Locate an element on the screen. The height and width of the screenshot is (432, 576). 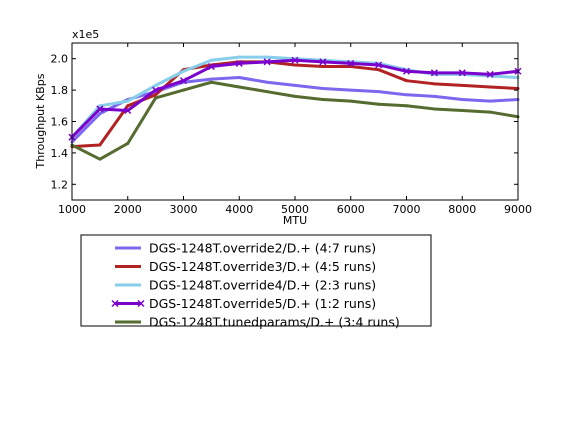
legend-entry: DGS-1248T.tunedparams/D.+ (3:4 runs) is located at coordinates (257, 322).